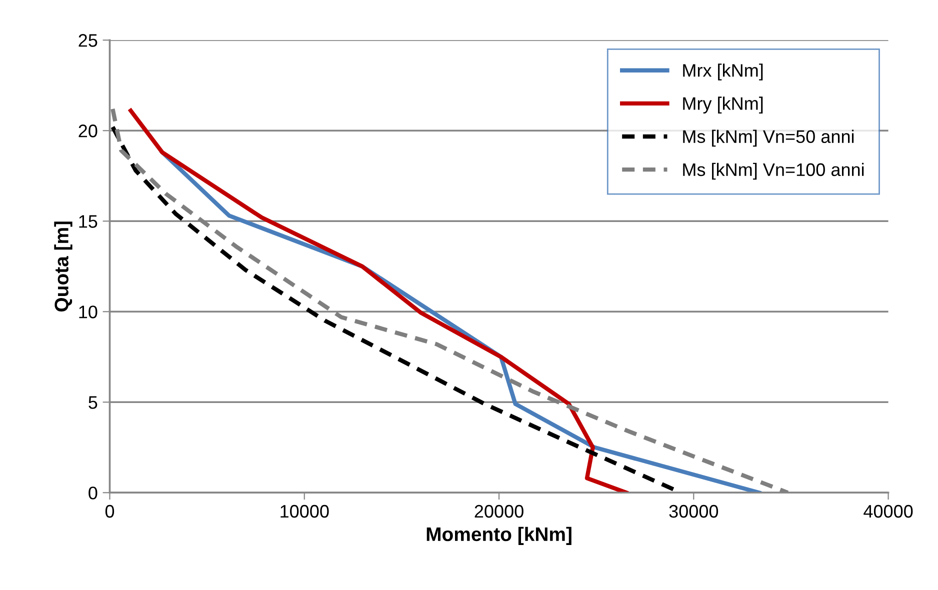 This screenshot has width=938, height=590. What do you see at coordinates (304, 511) in the screenshot?
I see `x-tick-label: 10000` at bounding box center [304, 511].